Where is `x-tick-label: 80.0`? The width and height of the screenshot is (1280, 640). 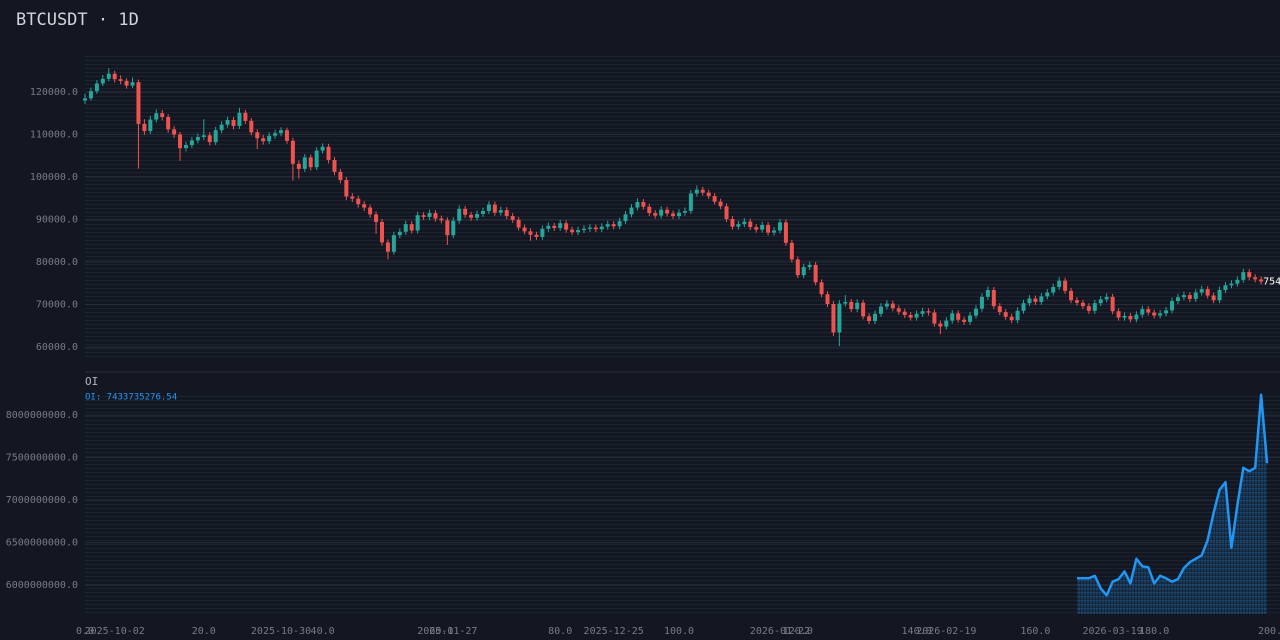
x-tick-label: 80.0 is located at coordinates (560, 631).